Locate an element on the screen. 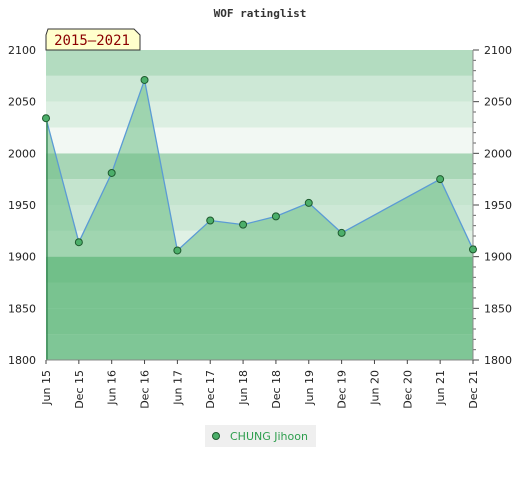 Image resolution: width=520 pixels, height=480 pixels. y-tick-label-right: 1950 is located at coordinates (498, 205).